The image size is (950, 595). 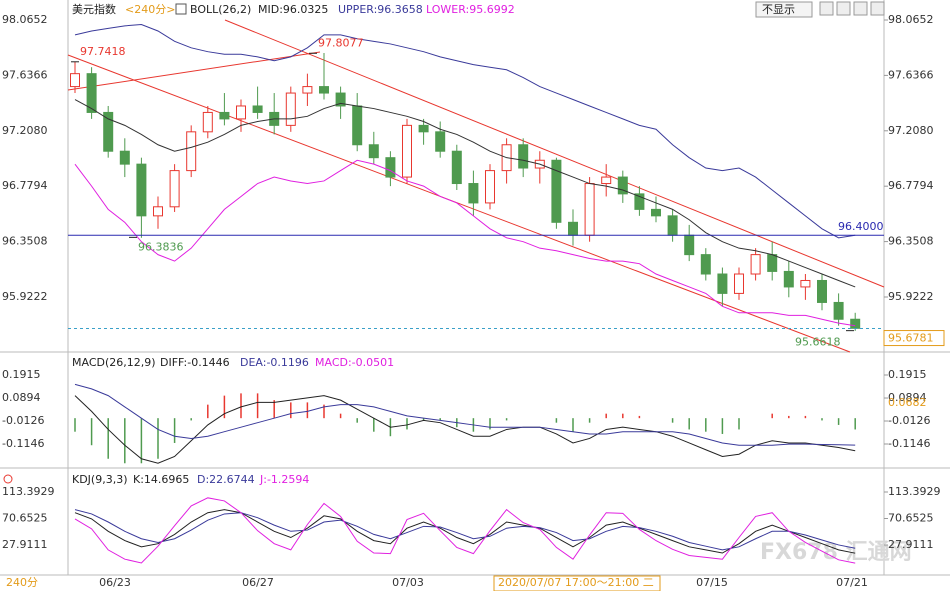 What do you see at coordinates (907, 402) in the screenshot?
I see `last-label: 0.0682` at bounding box center [907, 402].